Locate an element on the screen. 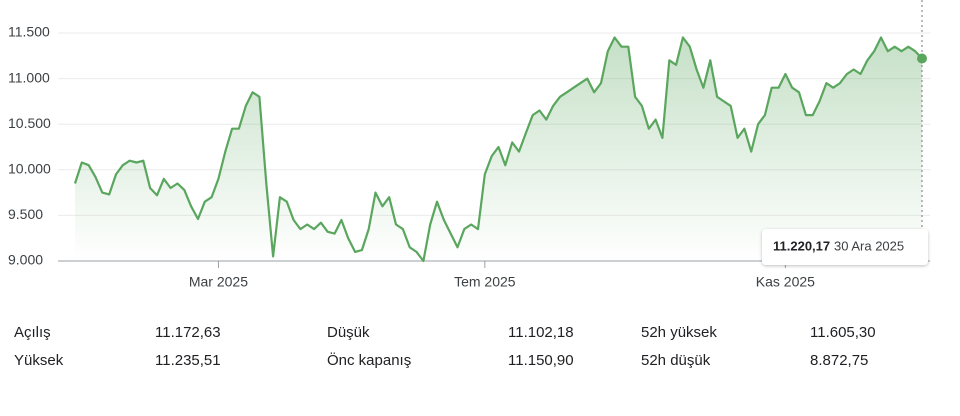 Image resolution: width=960 pixels, height=416 pixels. y-tick-label: 10.000 is located at coordinates (29, 168).